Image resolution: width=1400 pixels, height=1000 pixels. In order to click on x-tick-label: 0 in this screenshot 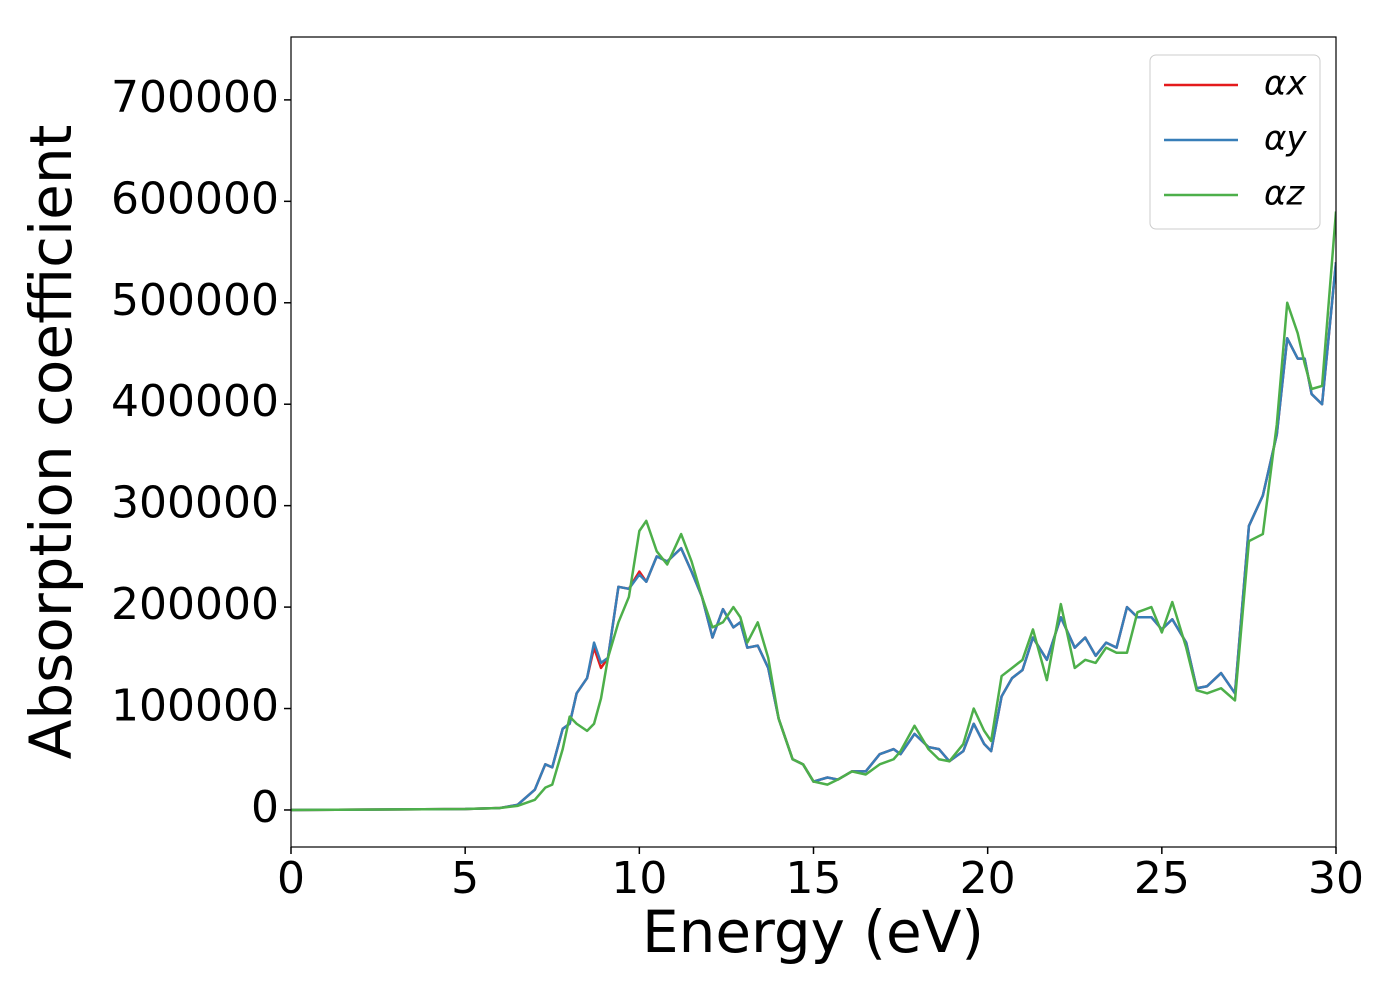, I will do `click(291, 878)`.